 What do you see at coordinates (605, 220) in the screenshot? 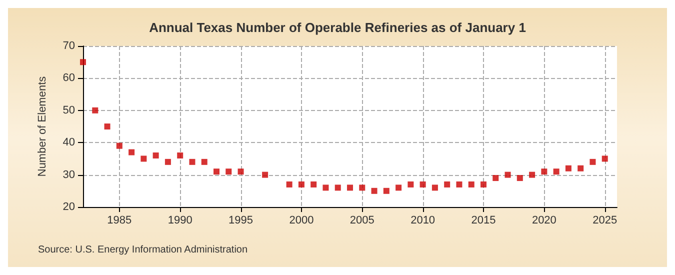
I see `x-tick-label: 2025` at bounding box center [605, 220].